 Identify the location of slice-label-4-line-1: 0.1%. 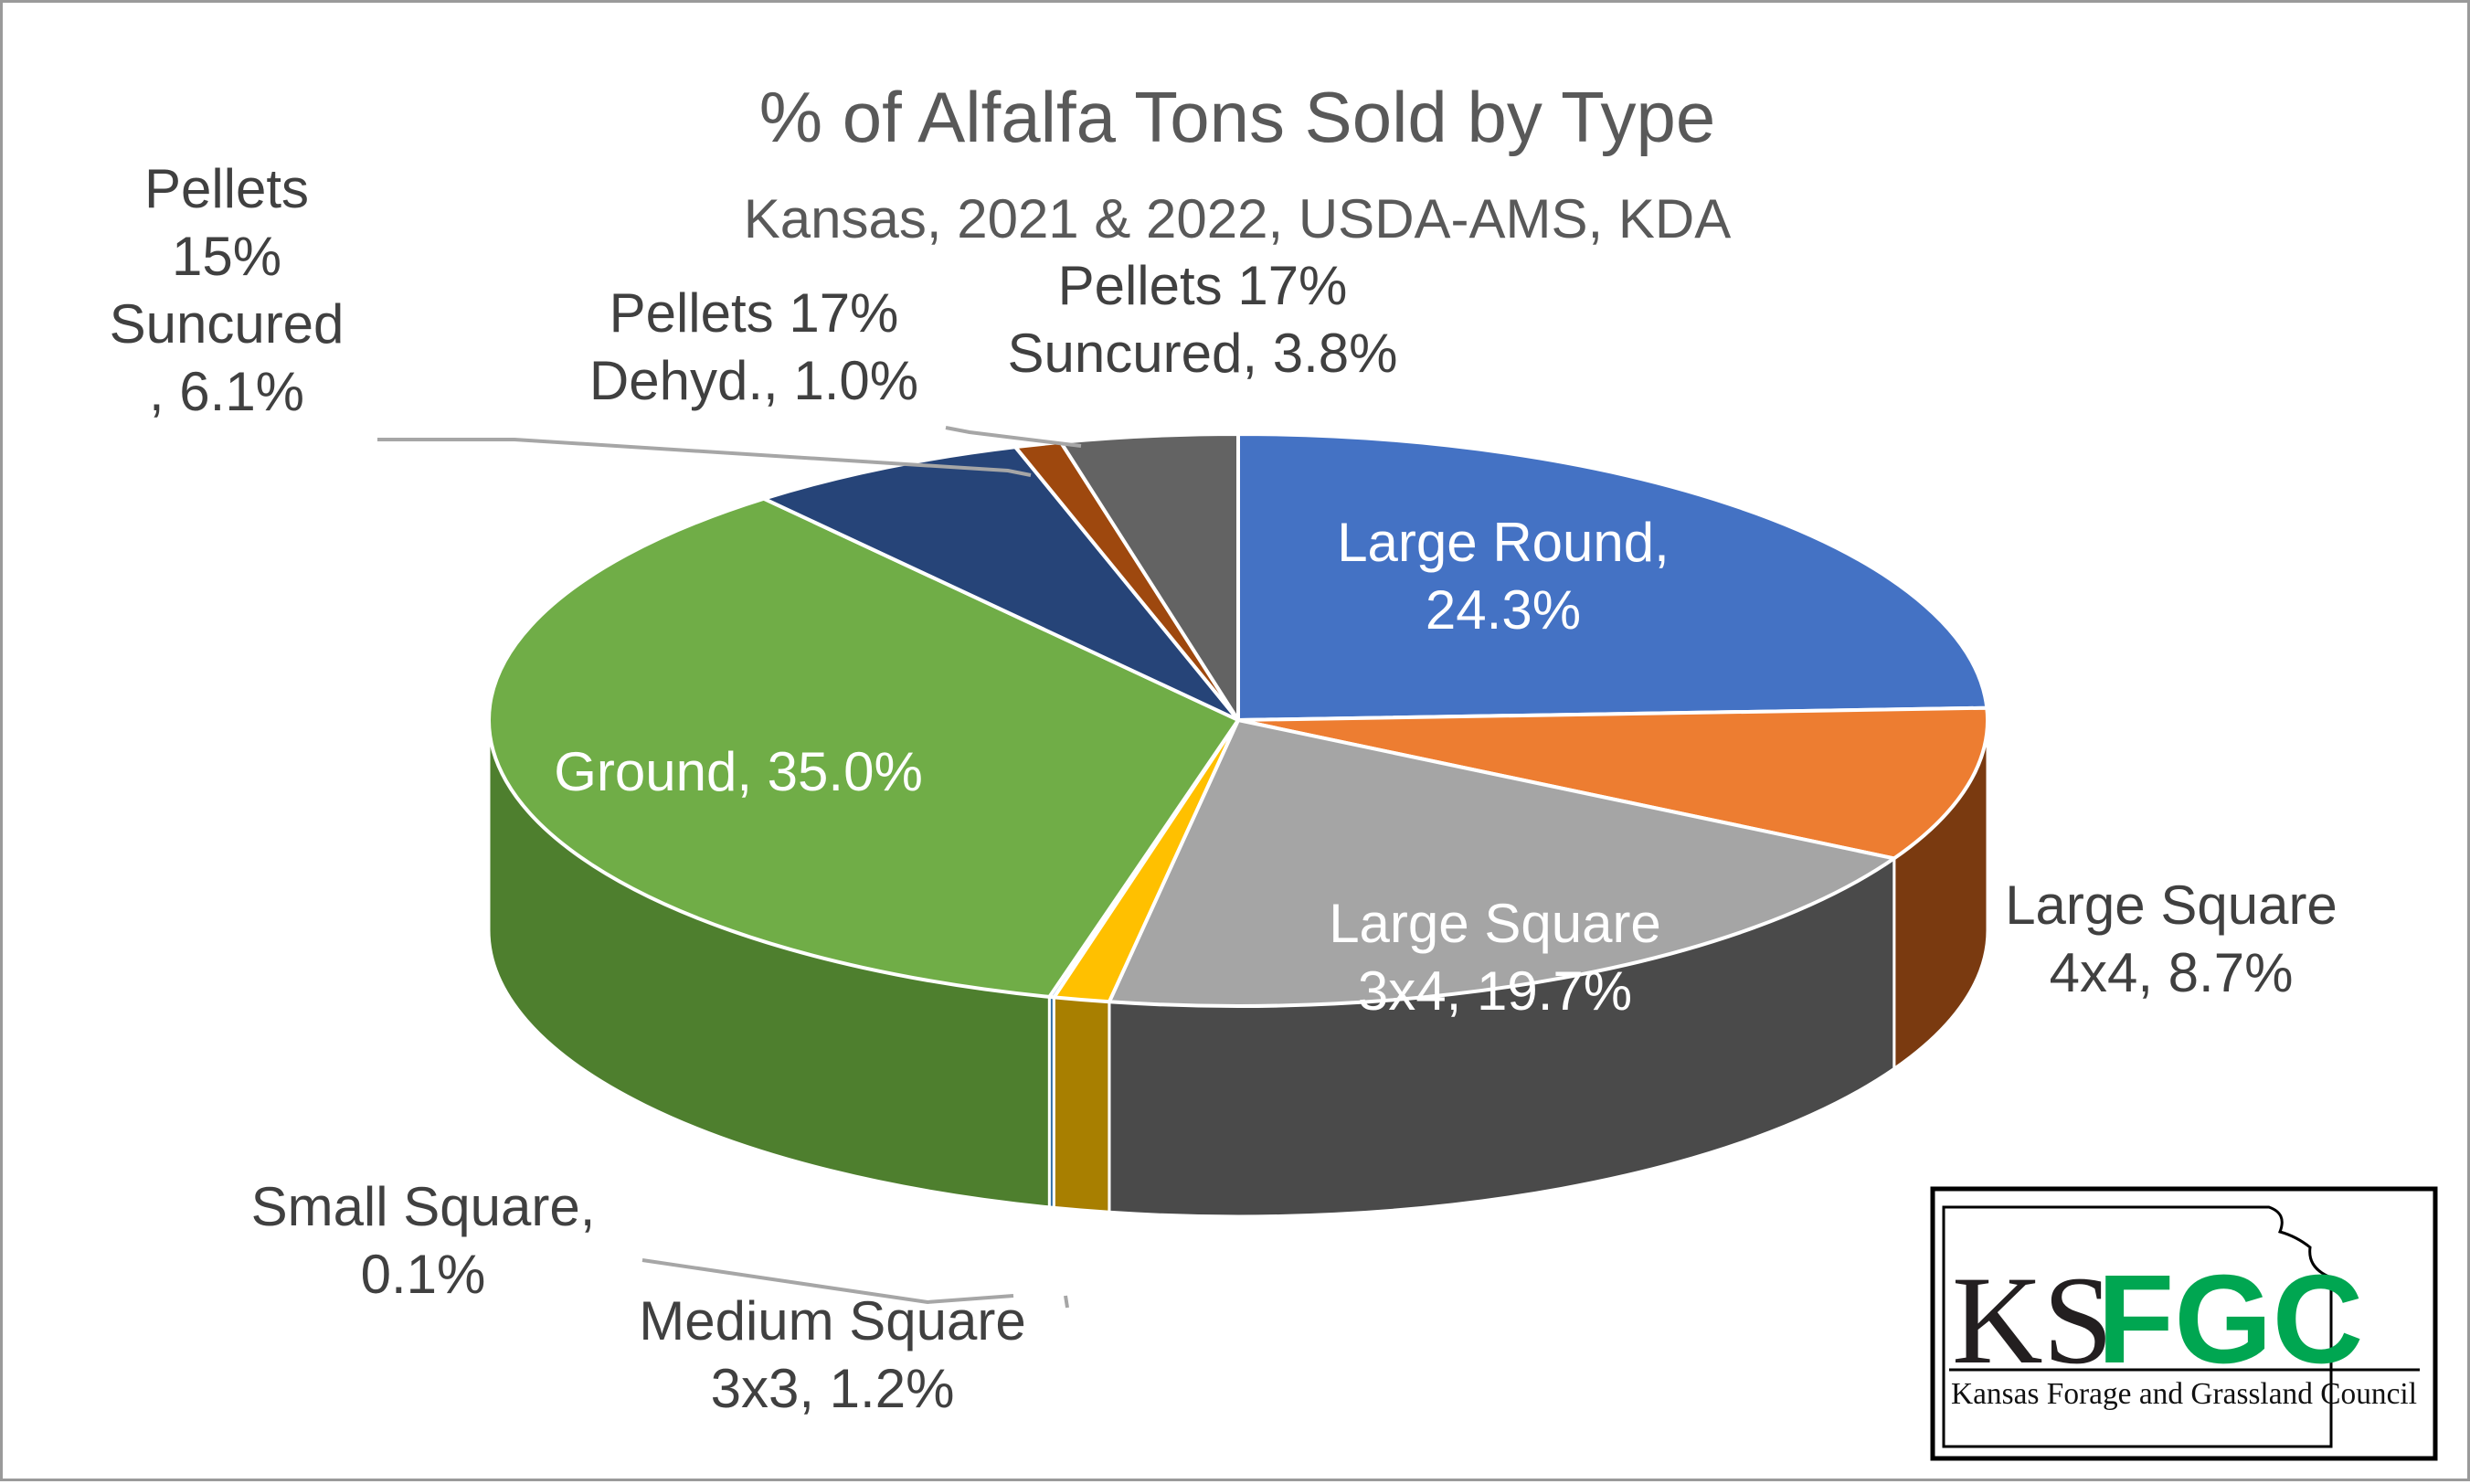
(423, 1274).